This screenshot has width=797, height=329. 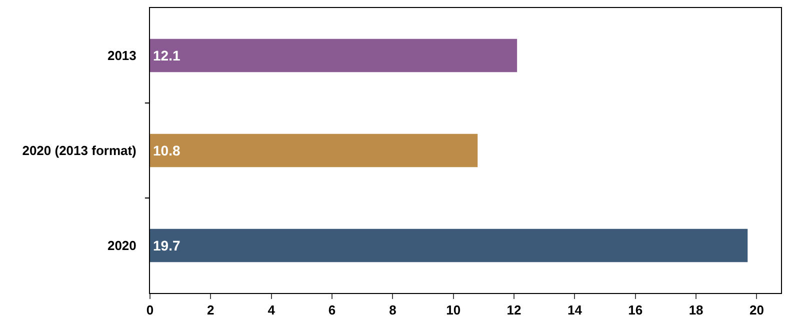 I want to click on x-tick-label: 8, so click(x=392, y=310).